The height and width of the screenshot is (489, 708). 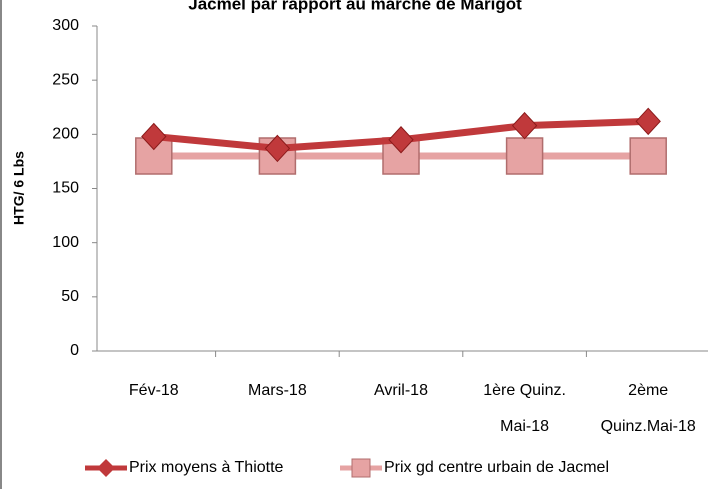 What do you see at coordinates (65, 242) in the screenshot?
I see `y-tick-label: 100` at bounding box center [65, 242].